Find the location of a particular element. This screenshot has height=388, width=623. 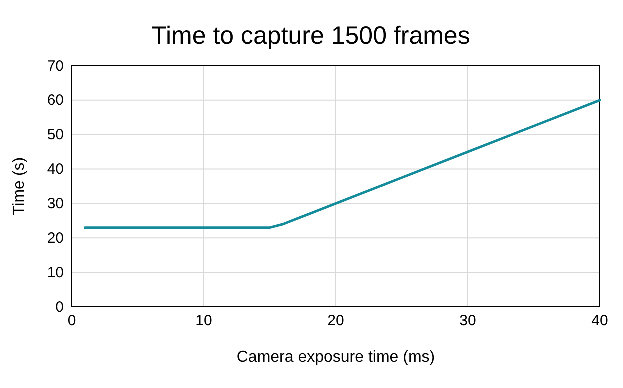

y-tick-label: 20 is located at coordinates (55, 238).